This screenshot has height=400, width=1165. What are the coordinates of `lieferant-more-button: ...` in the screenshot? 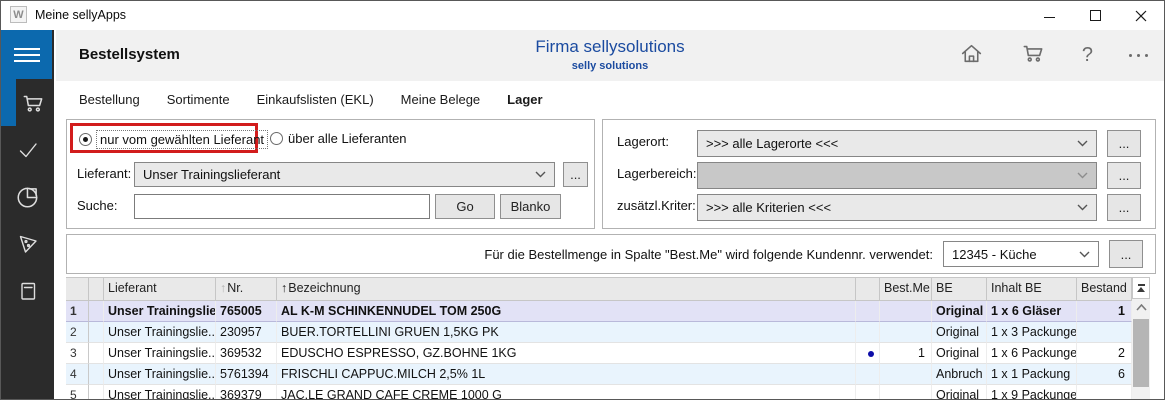 It's located at (575, 174).